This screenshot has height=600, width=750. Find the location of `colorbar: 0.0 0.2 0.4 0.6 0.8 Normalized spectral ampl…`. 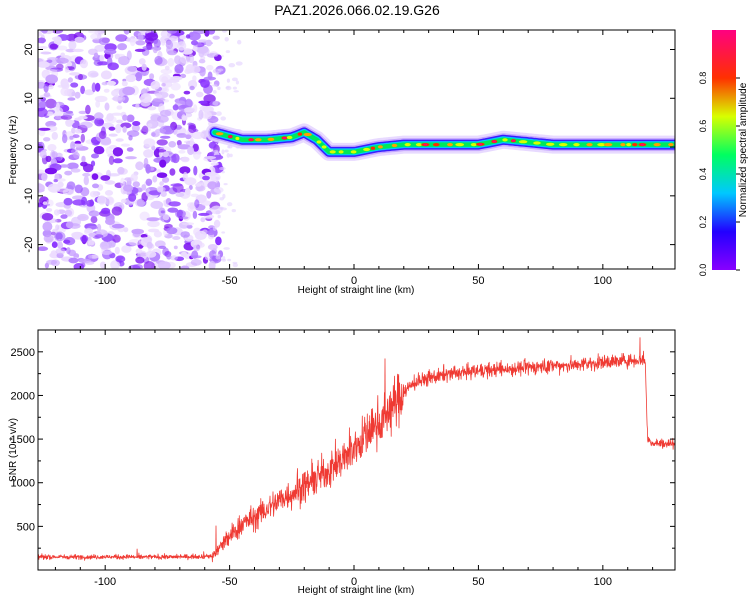

colorbar: 0.0 0.2 0.4 0.6 0.8 Normalized spectral ampl… is located at coordinates (723, 153).